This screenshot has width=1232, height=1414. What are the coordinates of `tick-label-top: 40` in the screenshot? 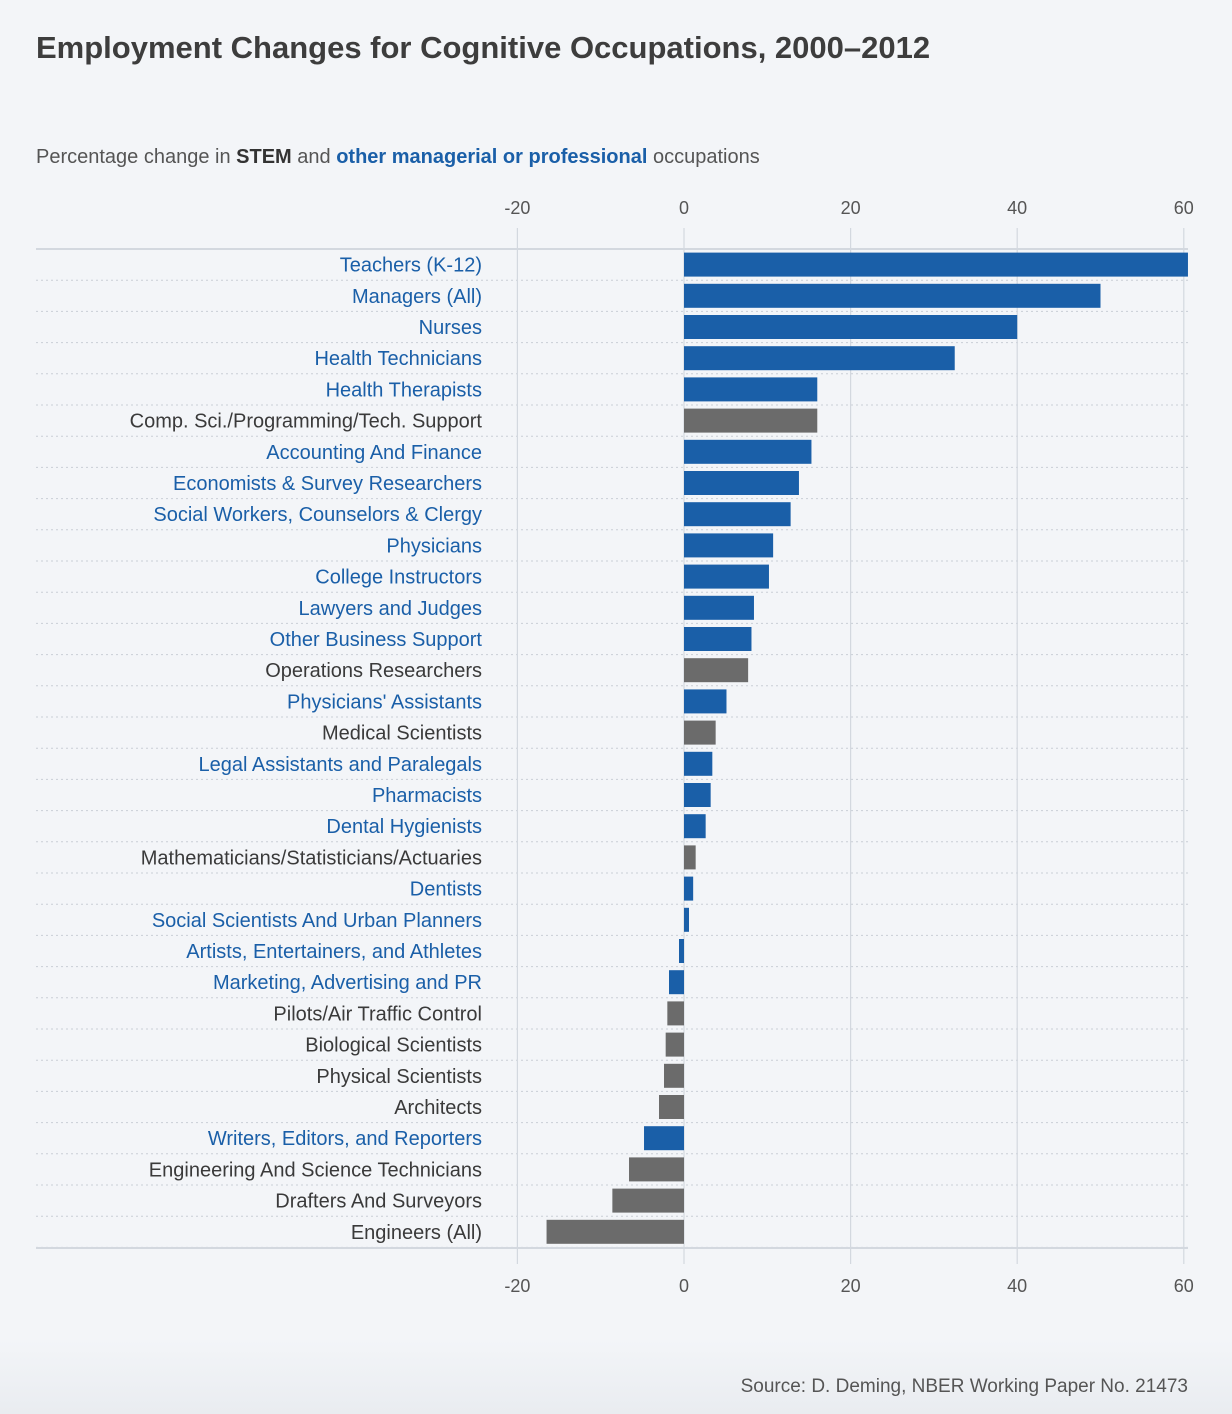 It's located at (1017, 208).